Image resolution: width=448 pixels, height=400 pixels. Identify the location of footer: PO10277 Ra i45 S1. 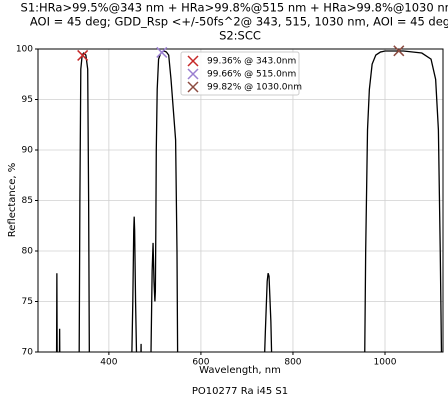
(240, 391).